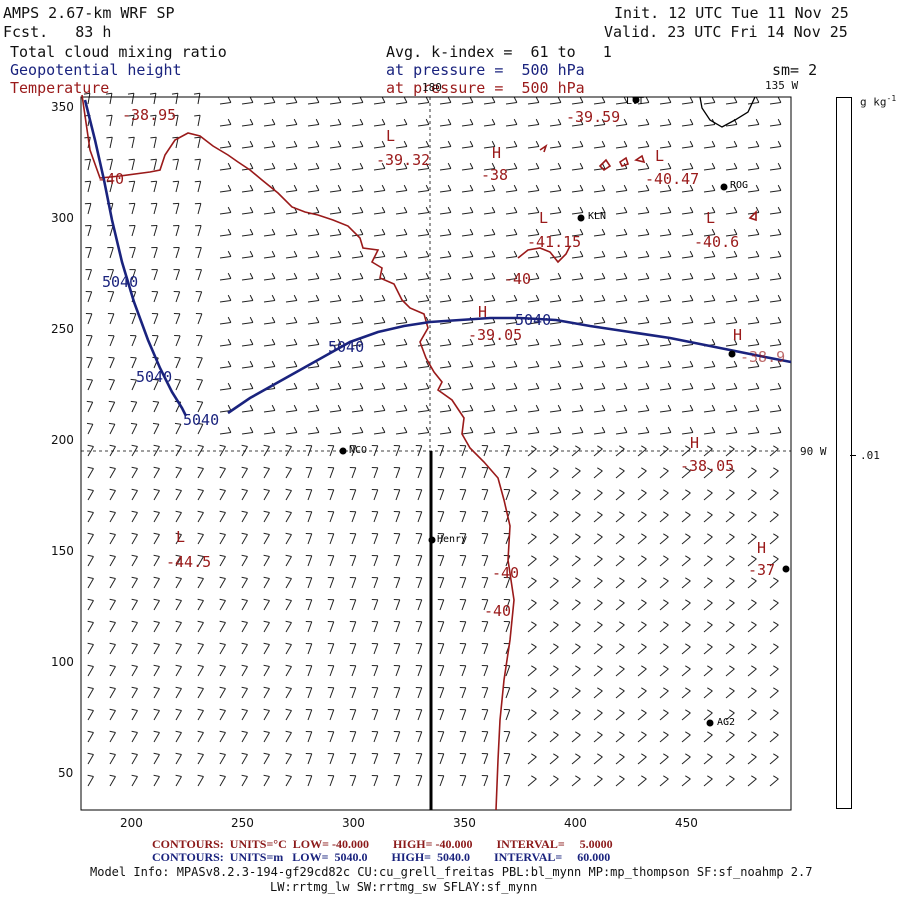 This screenshot has height=900, width=900. What do you see at coordinates (358, 450) in the screenshot?
I see `station-label-nco: NCO` at bounding box center [358, 450].